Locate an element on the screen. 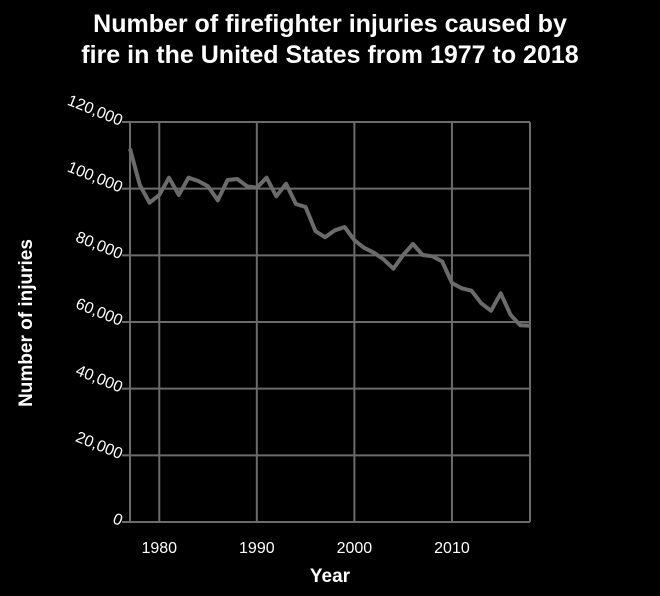  y-tick-label: 80,000 is located at coordinates (99, 246).